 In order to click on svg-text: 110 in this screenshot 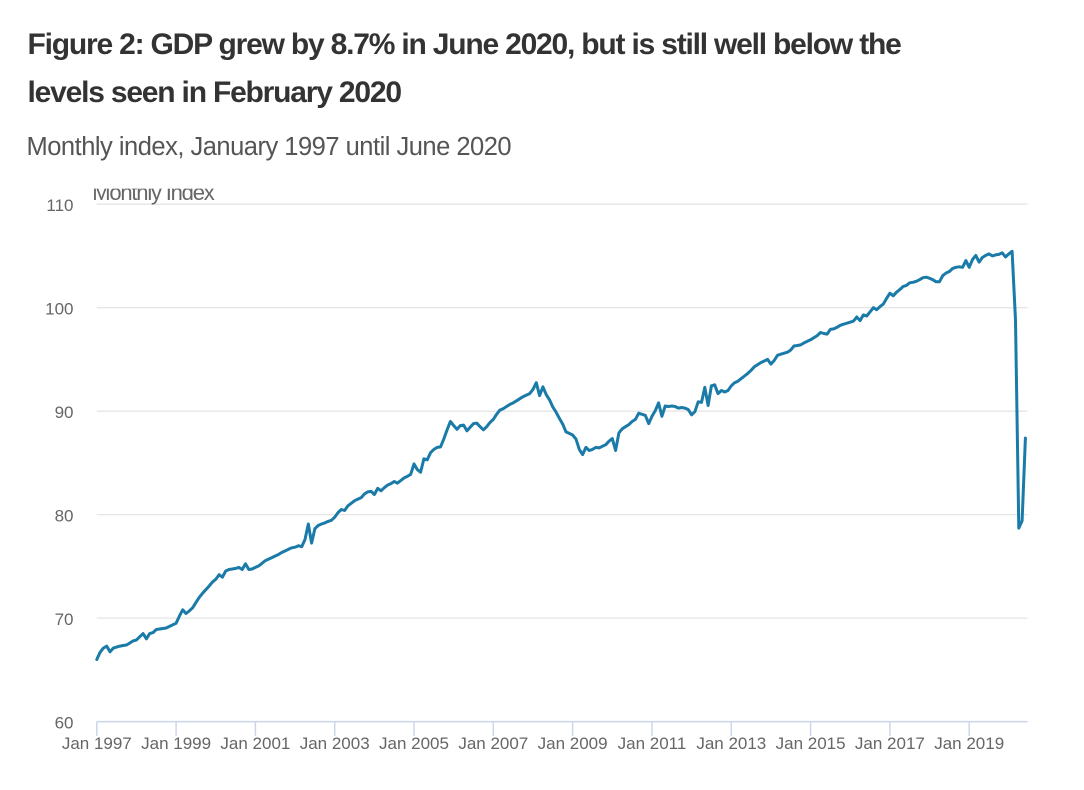, I will do `click(59, 205)`.